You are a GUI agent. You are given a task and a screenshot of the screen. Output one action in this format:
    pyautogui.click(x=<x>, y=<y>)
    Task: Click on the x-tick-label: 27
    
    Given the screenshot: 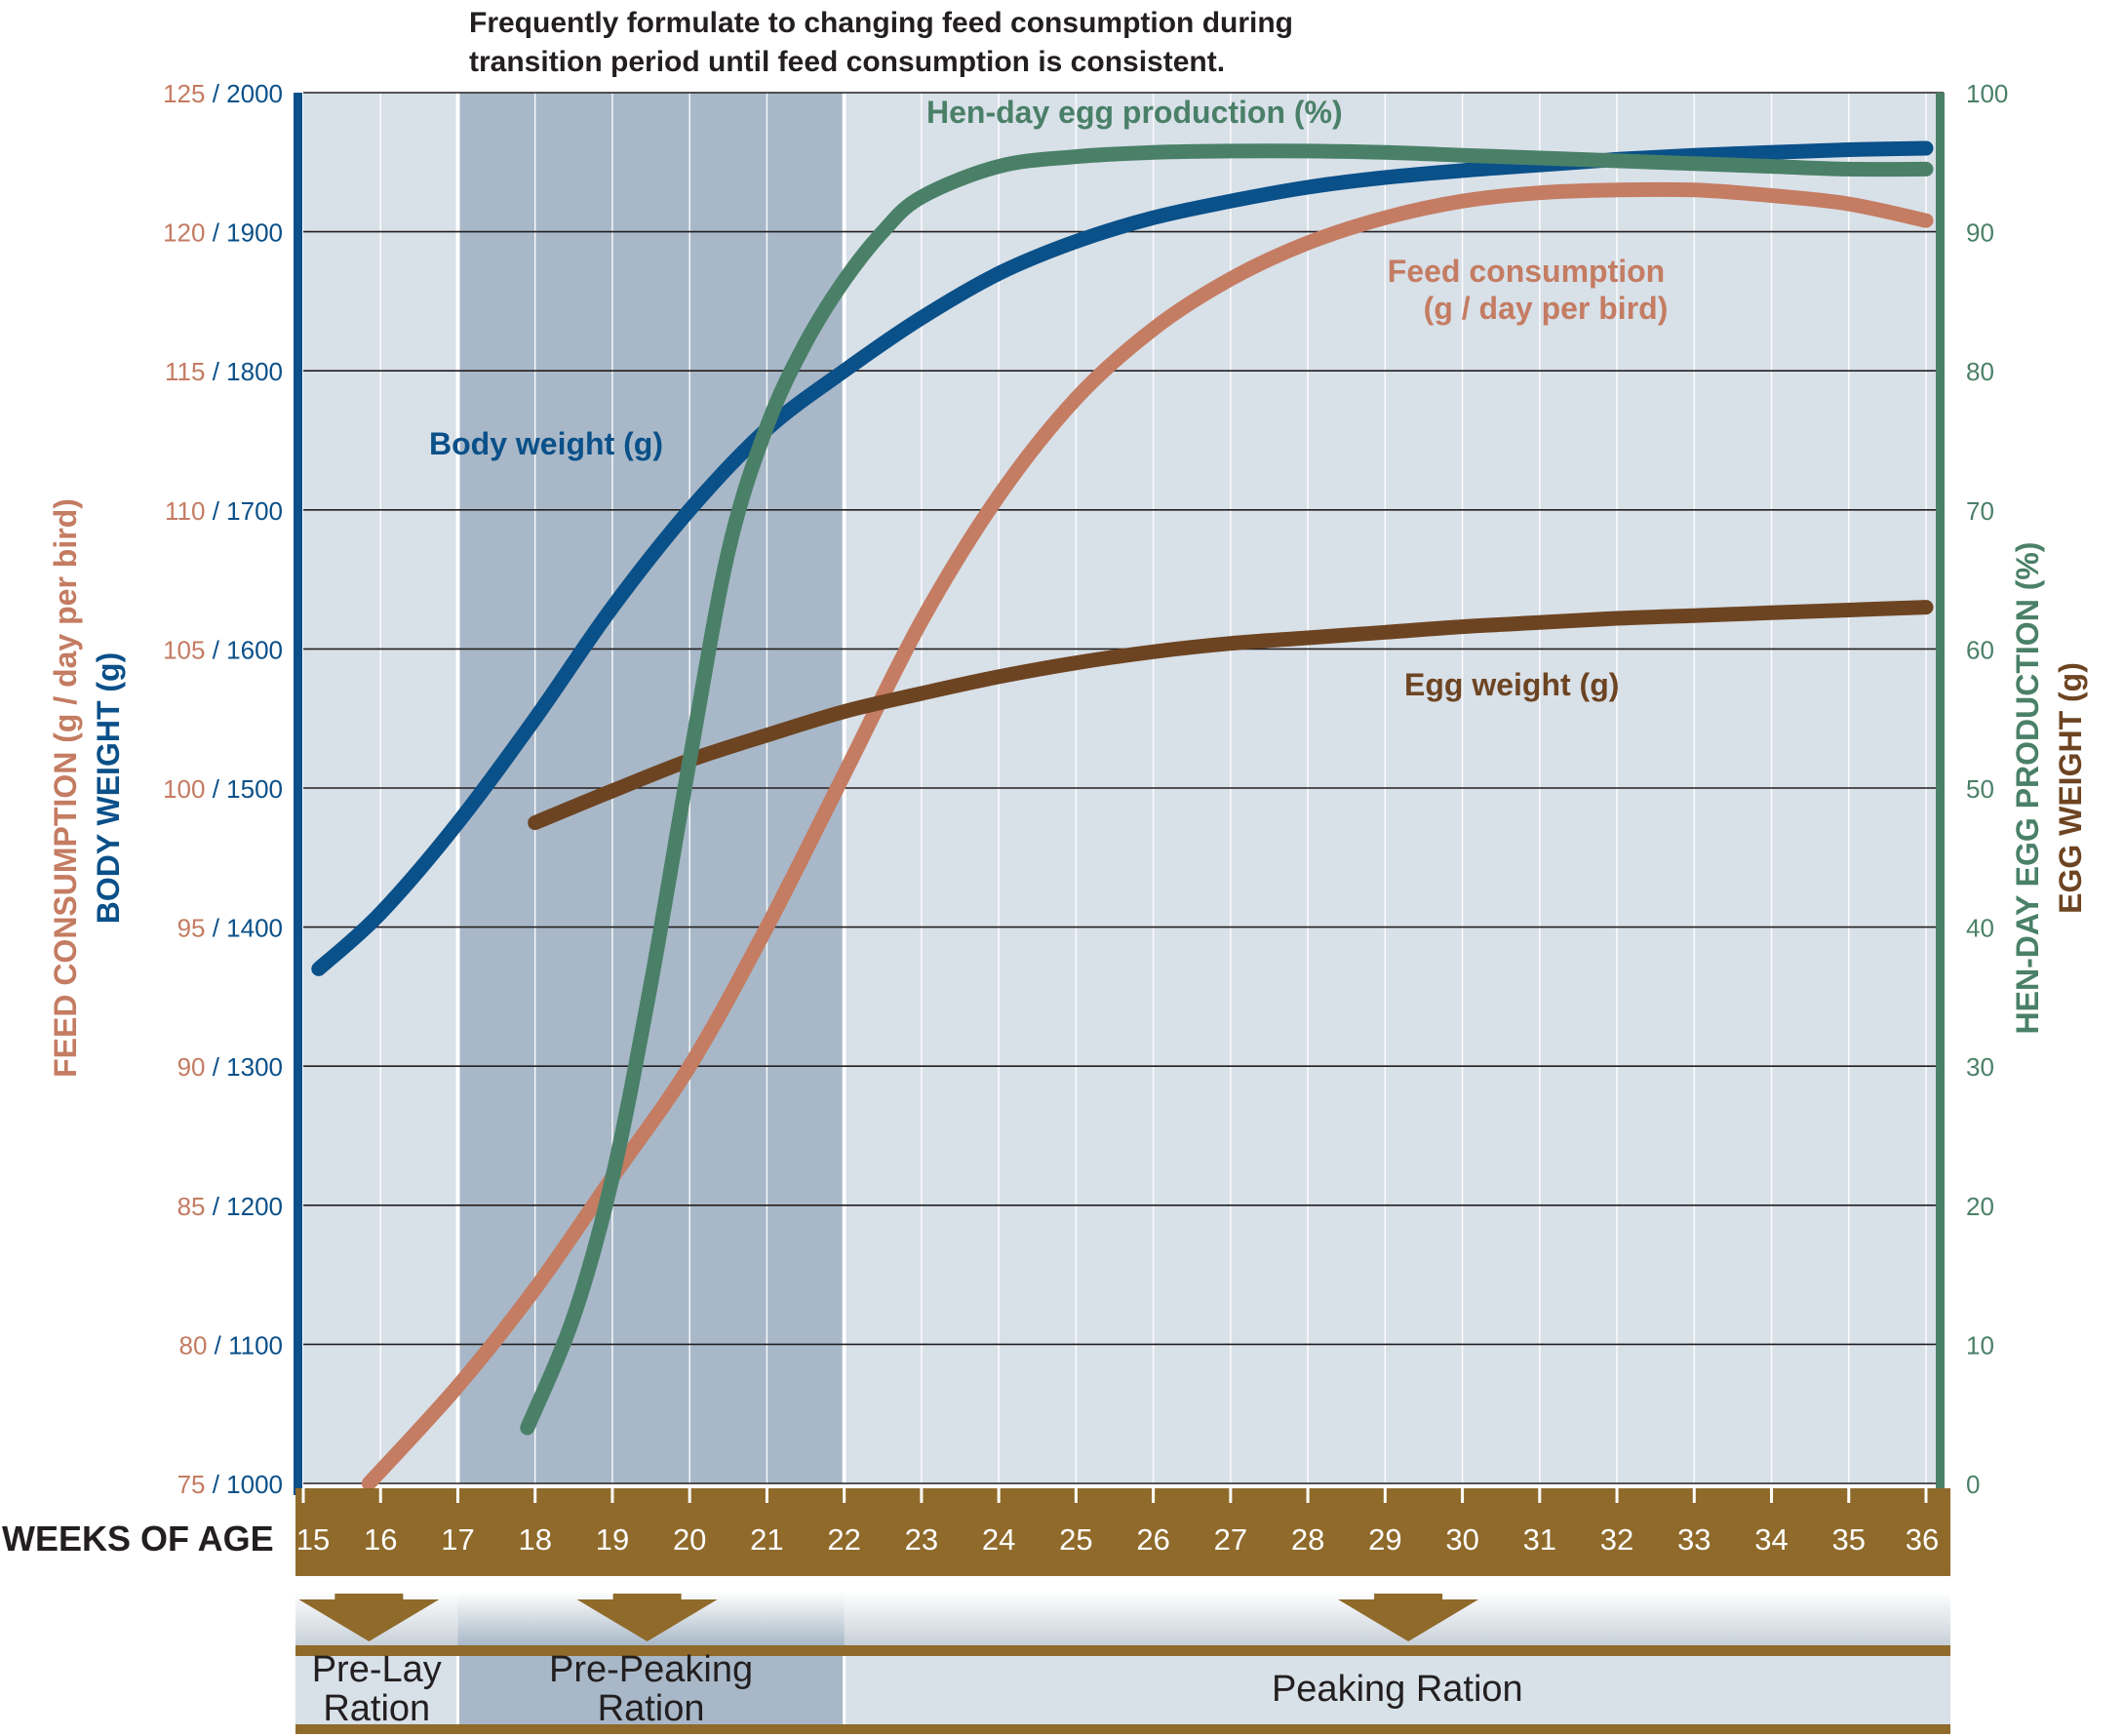 What is the action you would take?
    pyautogui.click(x=1230, y=1539)
    